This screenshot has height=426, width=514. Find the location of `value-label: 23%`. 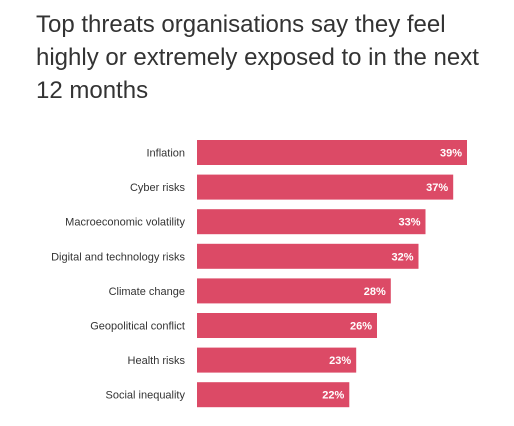

value-label: 23% is located at coordinates (340, 361).